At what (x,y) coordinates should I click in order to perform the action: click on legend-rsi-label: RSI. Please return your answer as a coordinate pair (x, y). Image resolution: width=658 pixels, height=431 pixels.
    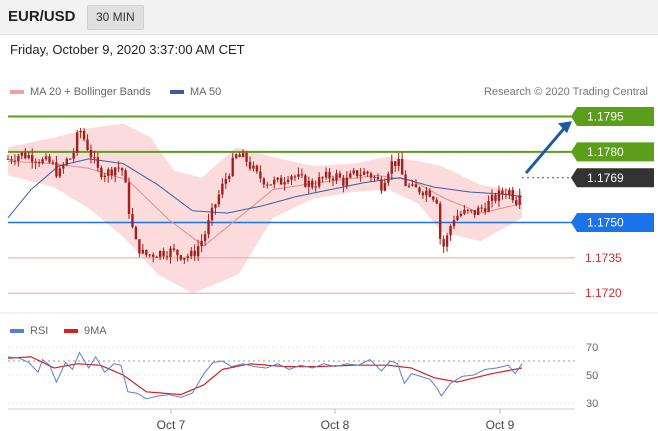
    Looking at the image, I should click on (39, 331).